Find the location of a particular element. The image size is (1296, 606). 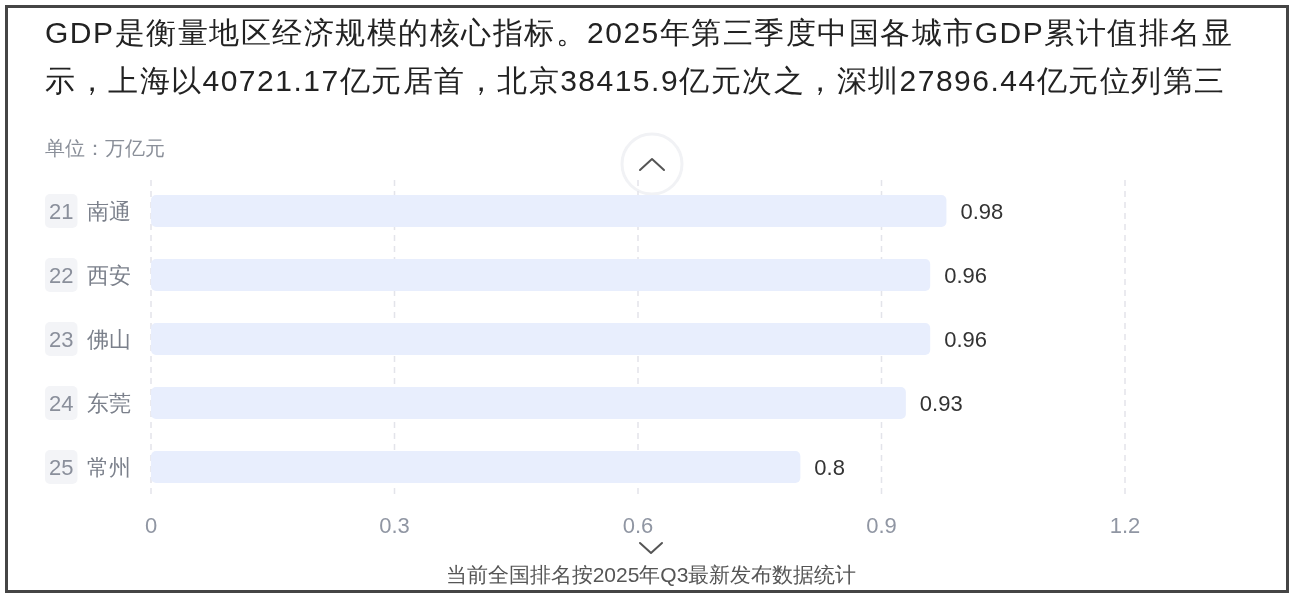

x-tick-label: 0 is located at coordinates (151, 525).